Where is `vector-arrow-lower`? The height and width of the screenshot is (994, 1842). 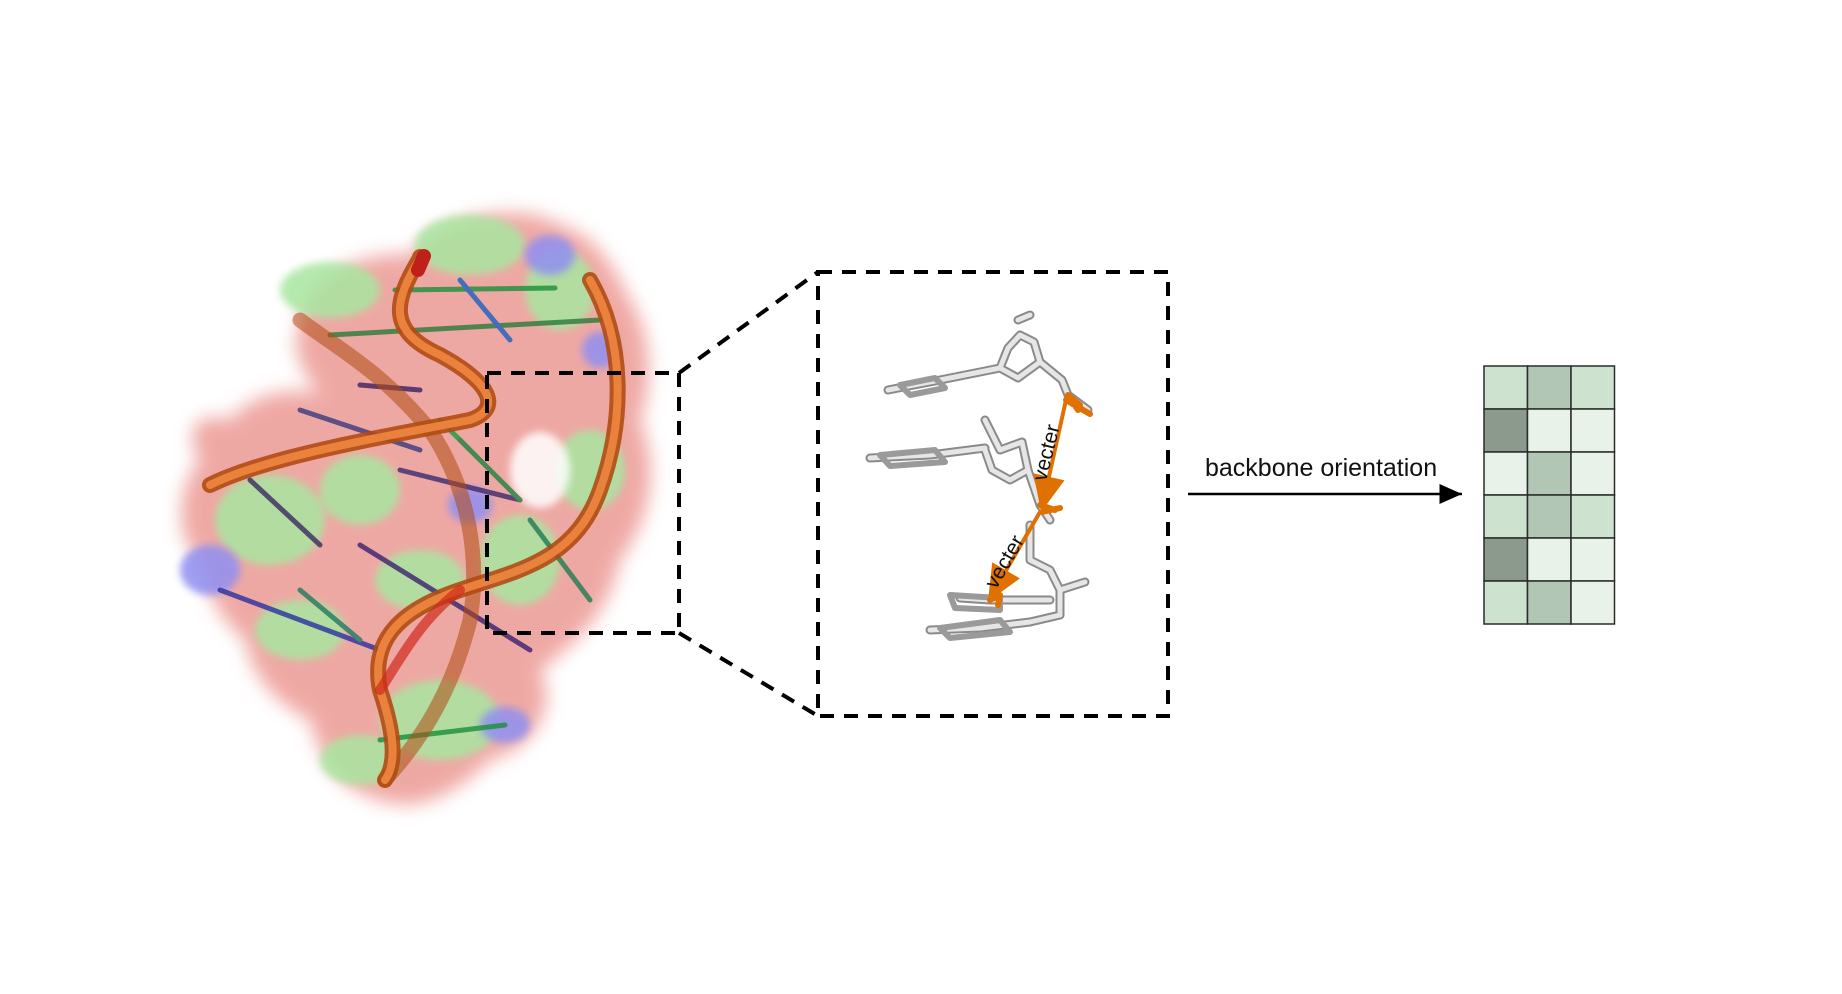 vector-arrow-lower is located at coordinates (1014, 556).